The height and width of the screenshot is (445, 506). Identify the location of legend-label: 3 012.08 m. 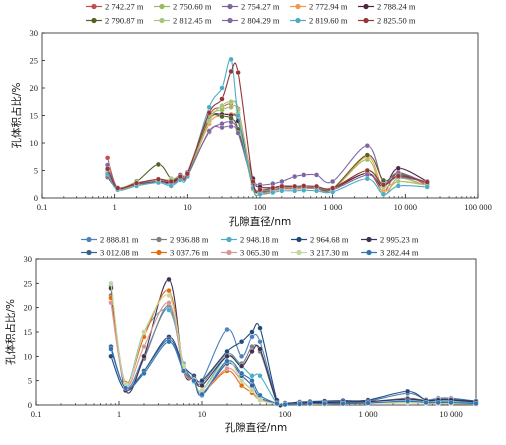
(119, 253).